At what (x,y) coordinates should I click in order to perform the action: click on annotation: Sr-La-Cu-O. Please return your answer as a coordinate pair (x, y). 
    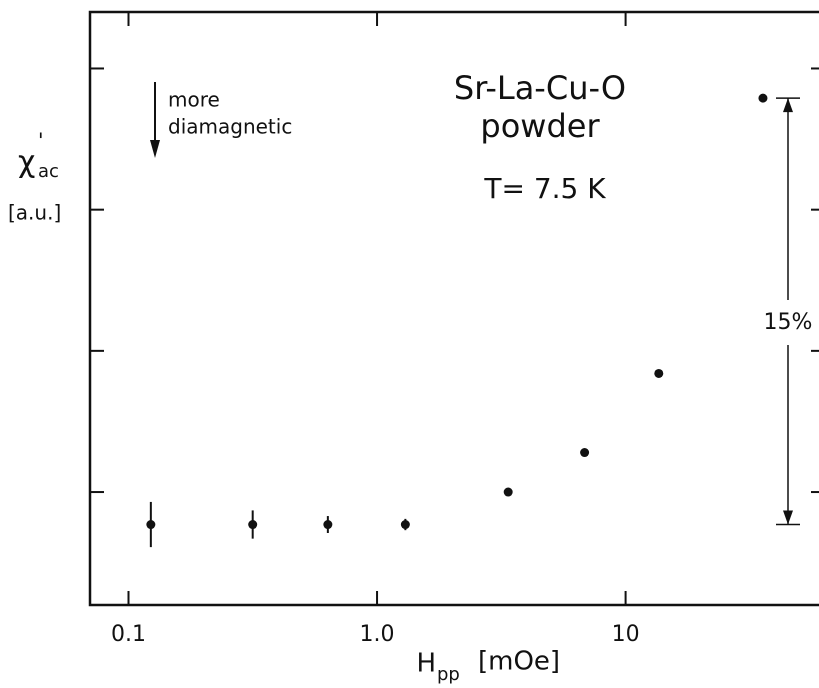
    Looking at the image, I should click on (540, 88).